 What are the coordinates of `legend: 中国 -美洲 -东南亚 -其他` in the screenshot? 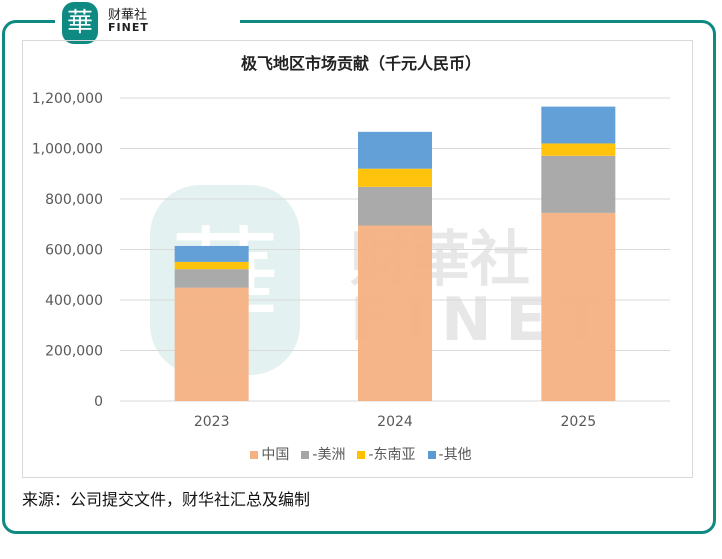 It's located at (361, 454).